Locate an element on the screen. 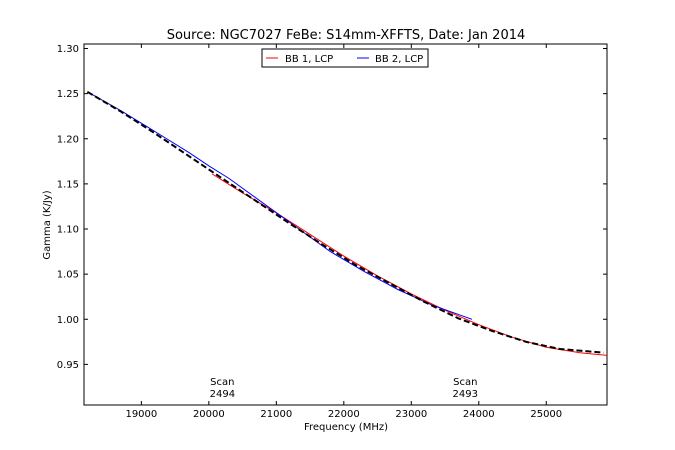 Image resolution: width=675 pixels, height=450 pixels. legend-label-bb2: BB 2, LCP is located at coordinates (399, 59).